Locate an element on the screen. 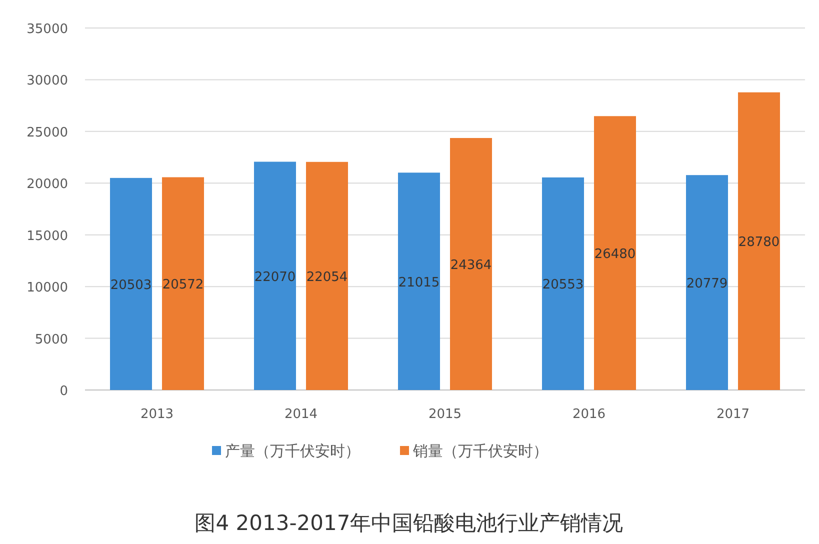  data-label: 26480 is located at coordinates (615, 254).